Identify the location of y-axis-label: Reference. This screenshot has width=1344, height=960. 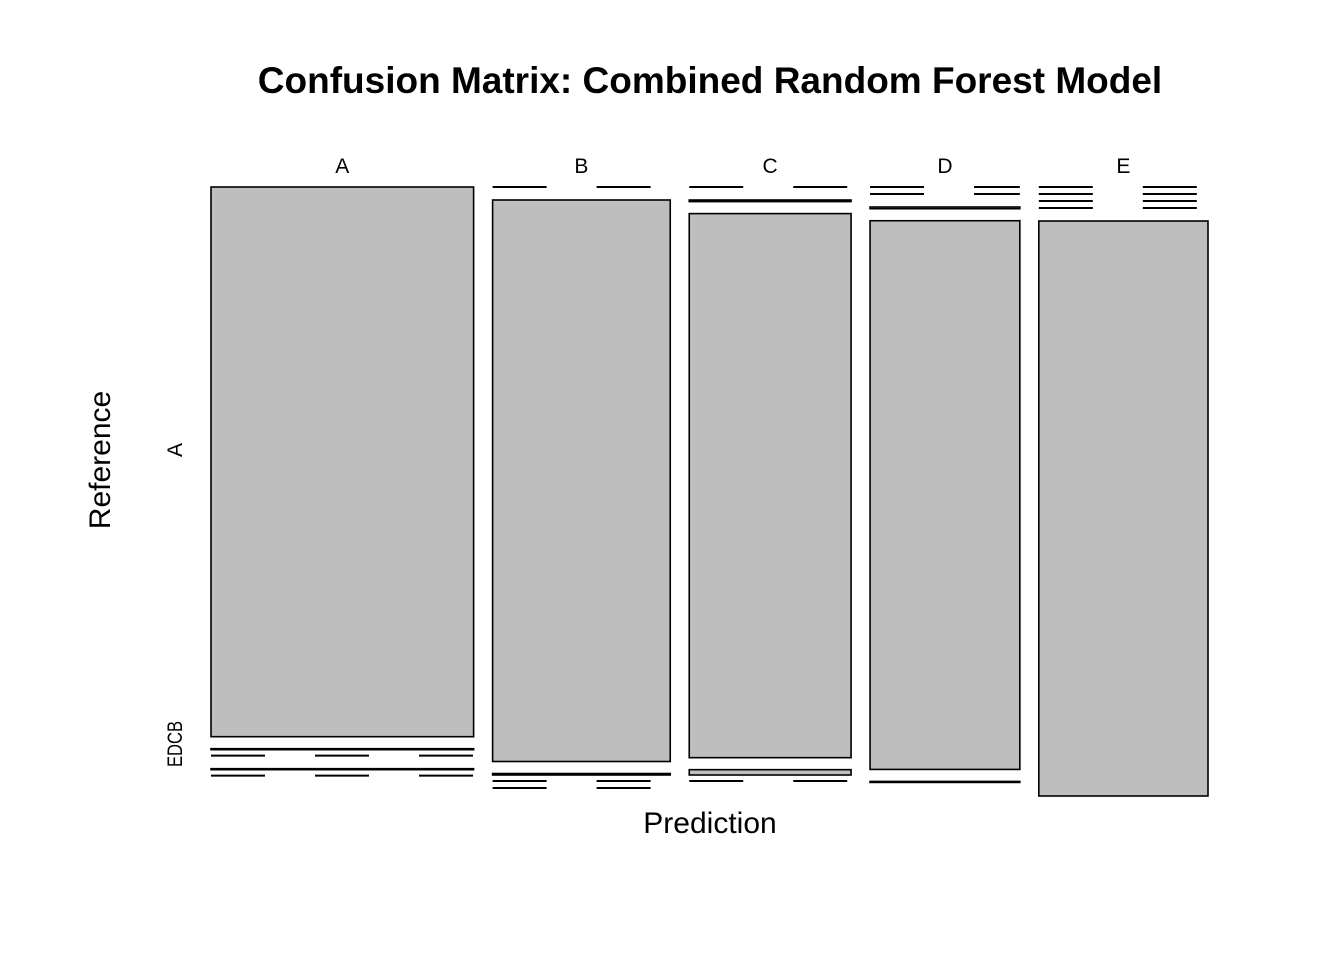
(100, 460).